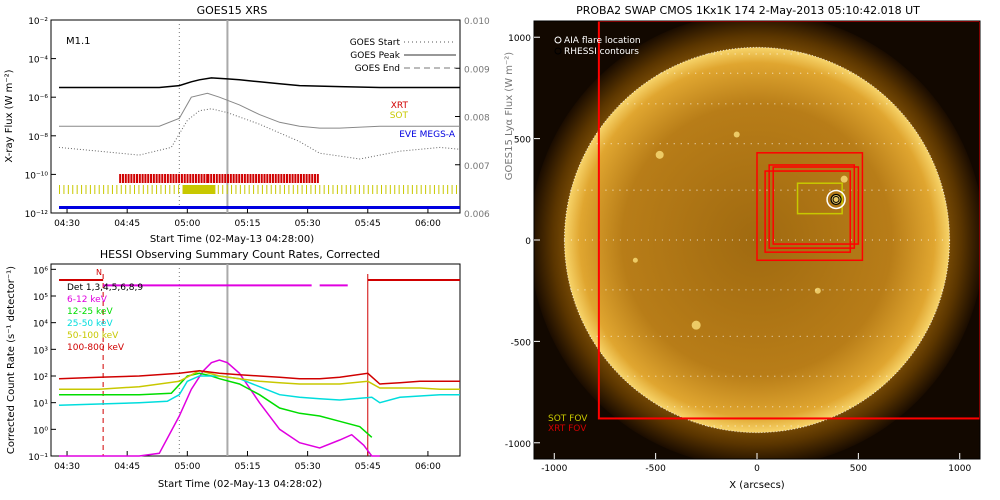  What do you see at coordinates (757, 485) in the screenshot?
I see `swap-x-label: X (arcsecs)` at bounding box center [757, 485].